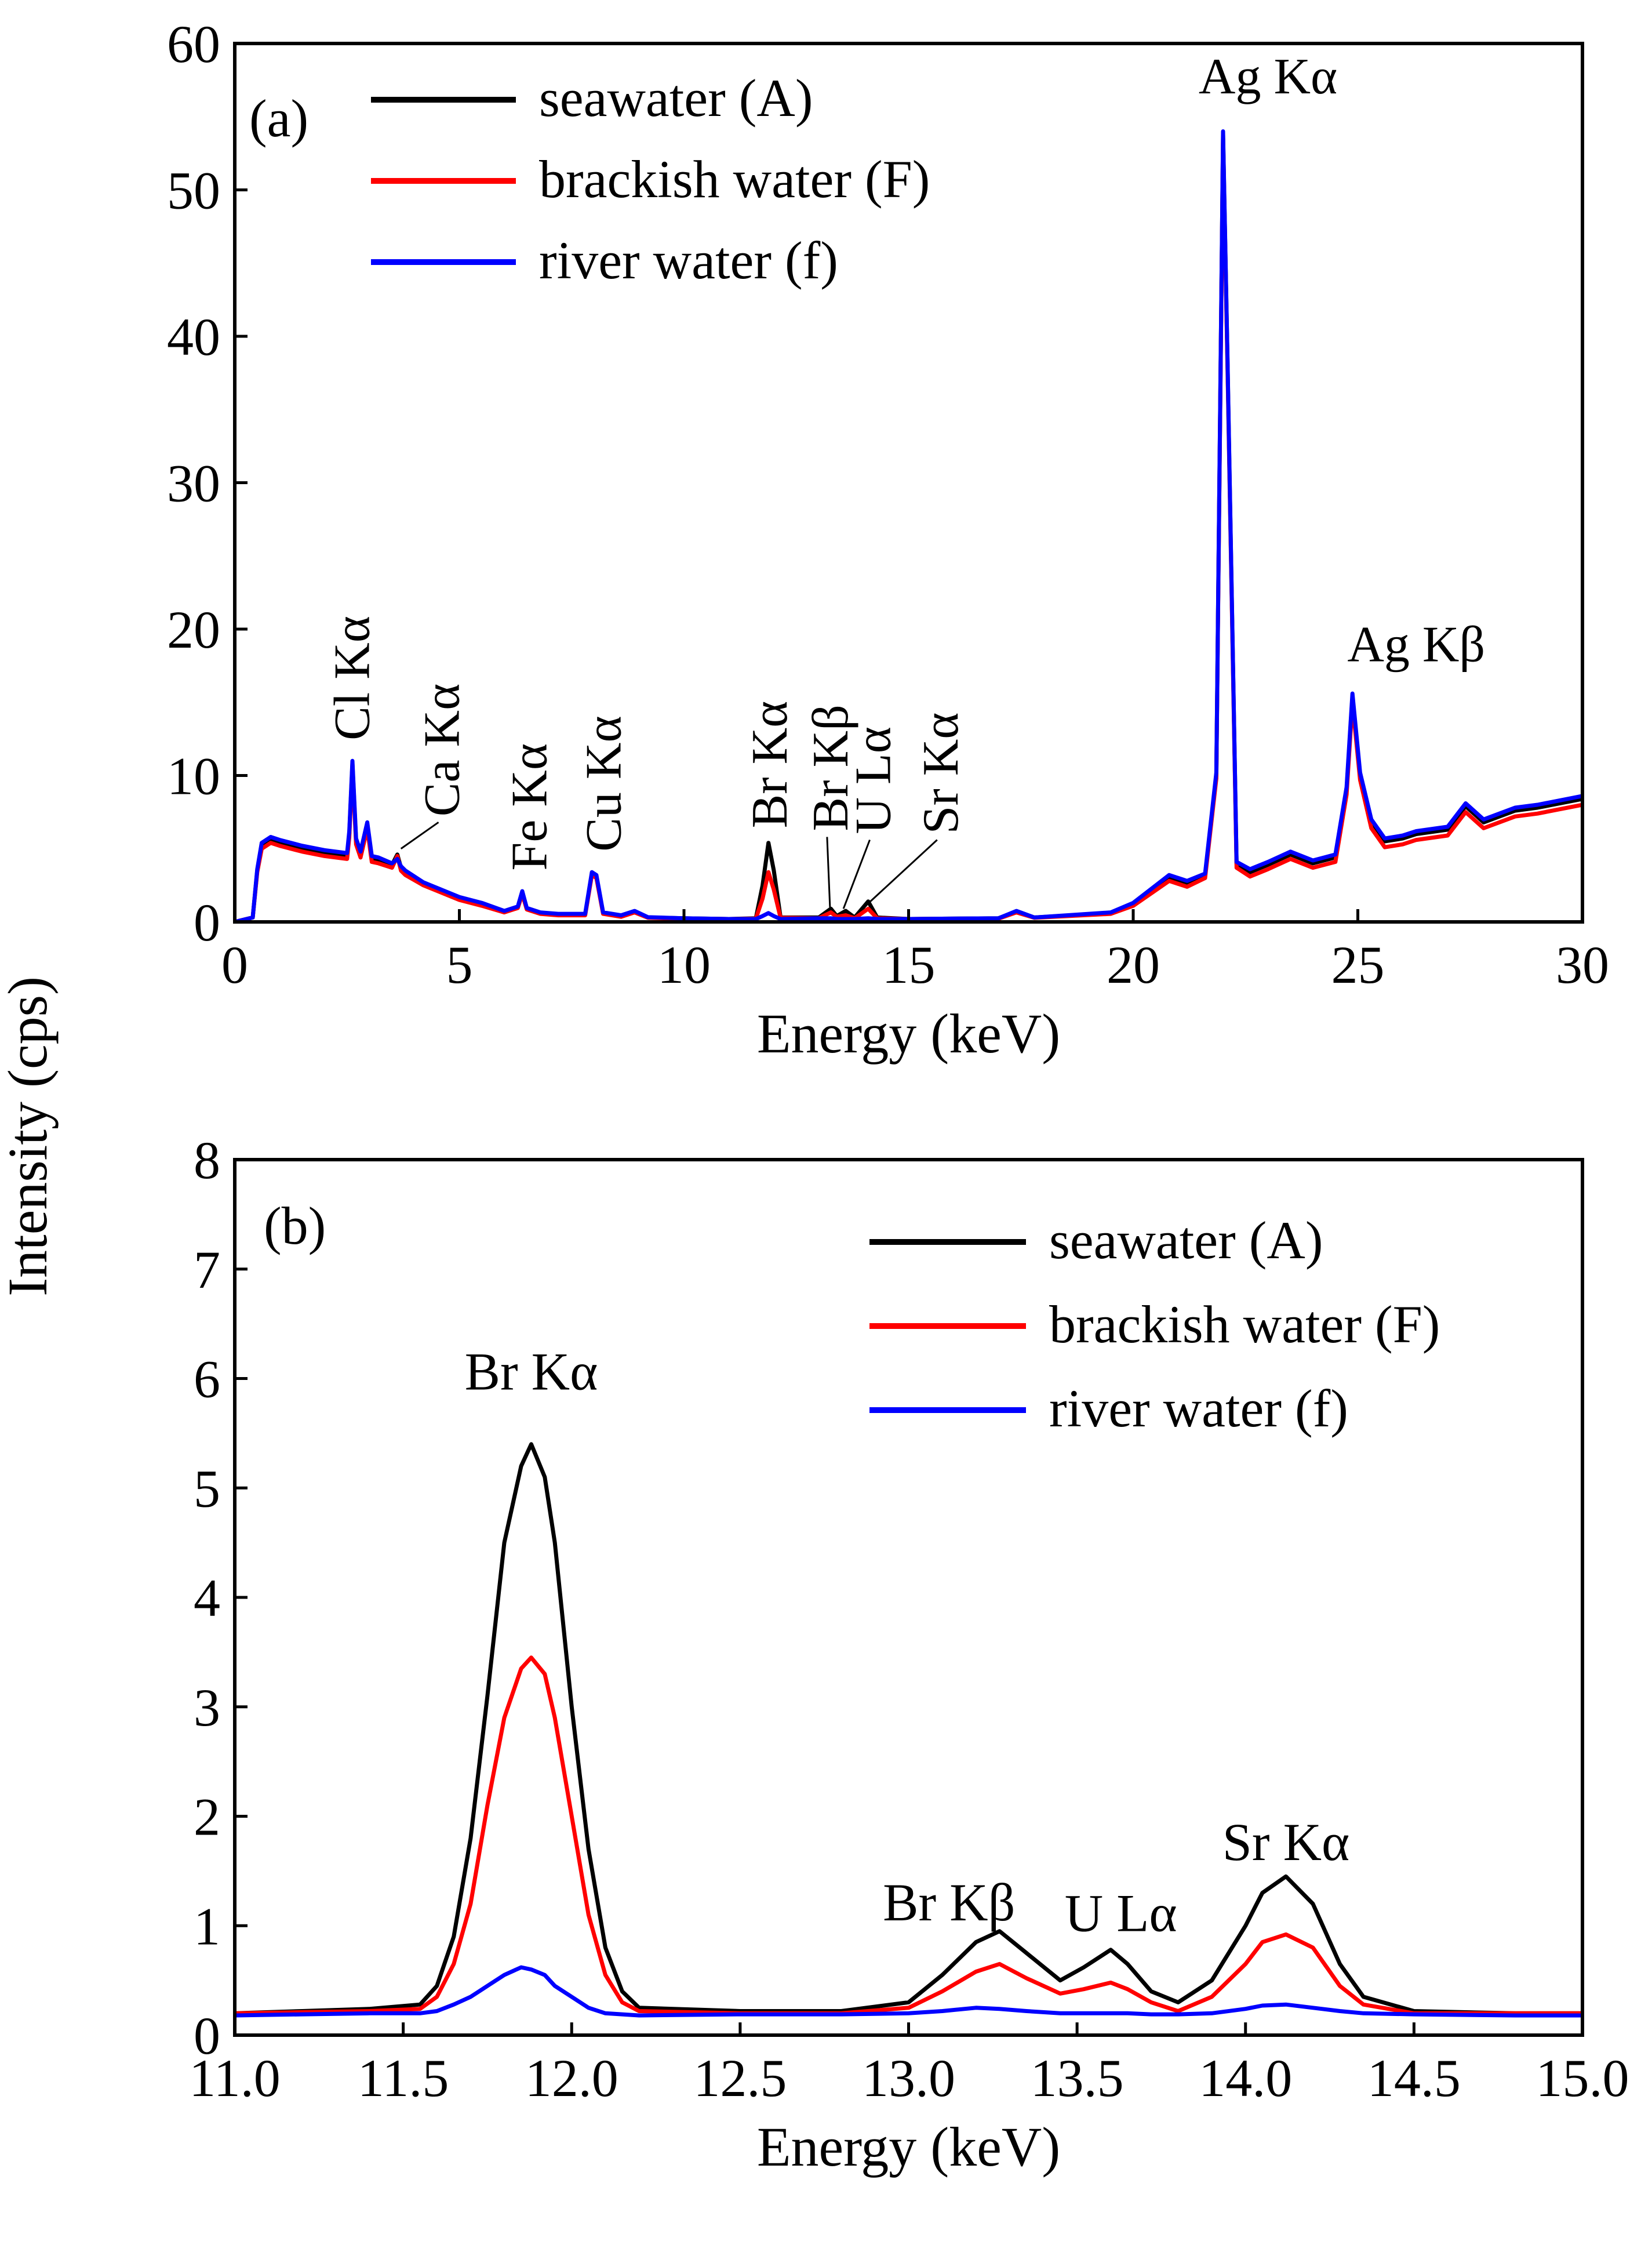 The height and width of the screenshot is (2252, 1652). I want to click on y-tick-label: 40, so click(193, 337).